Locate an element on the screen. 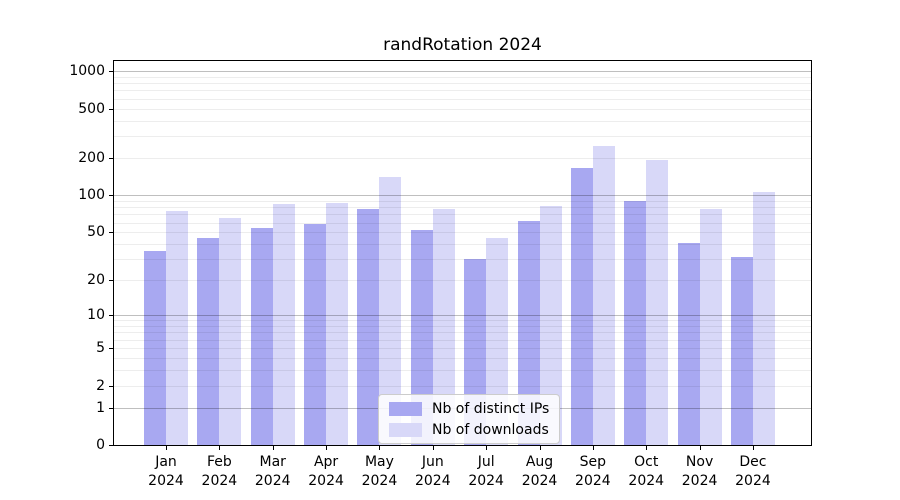 The width and height of the screenshot is (900, 500). x-tick-dec is located at coordinates (753, 447).